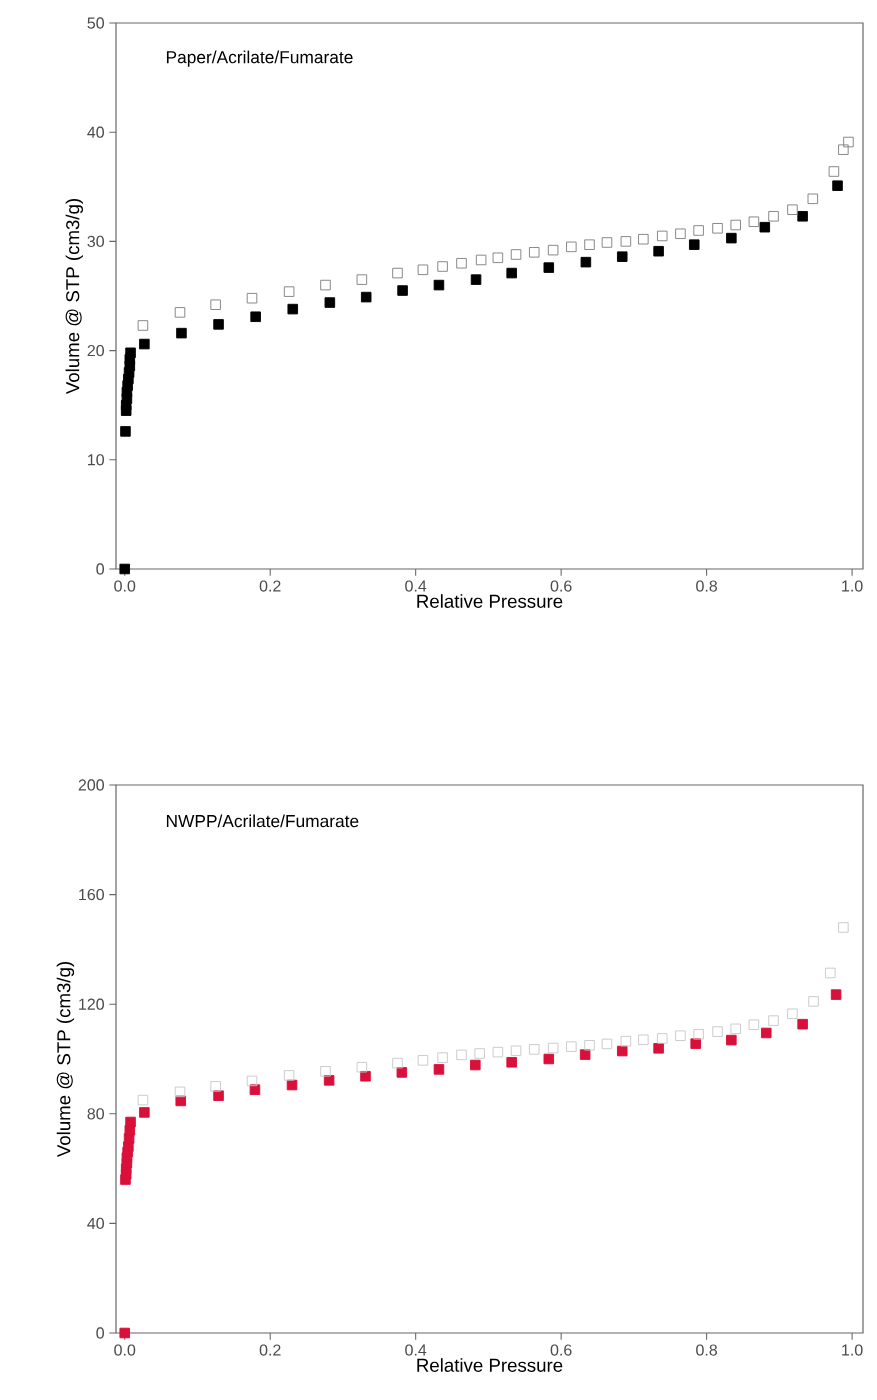 Image resolution: width=877 pixels, height=1400 pixels. What do you see at coordinates (95, 23) in the screenshot?
I see `y-tick-label: 50` at bounding box center [95, 23].